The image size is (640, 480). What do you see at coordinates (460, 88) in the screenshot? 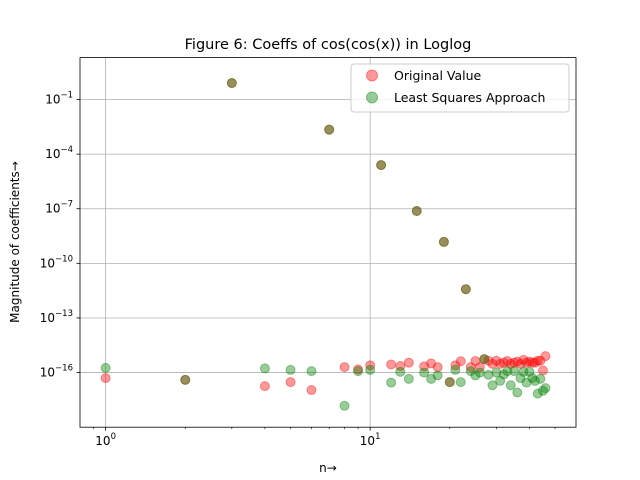
I see `legend-frame` at bounding box center [460, 88].